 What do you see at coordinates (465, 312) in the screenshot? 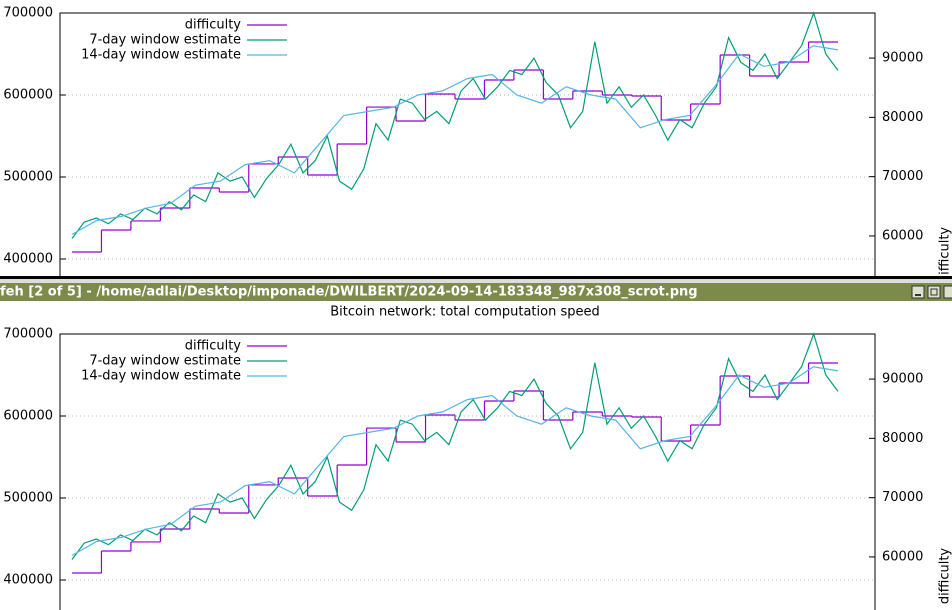
I see `chart-title: Bitcoin network: total computation speed` at bounding box center [465, 312].